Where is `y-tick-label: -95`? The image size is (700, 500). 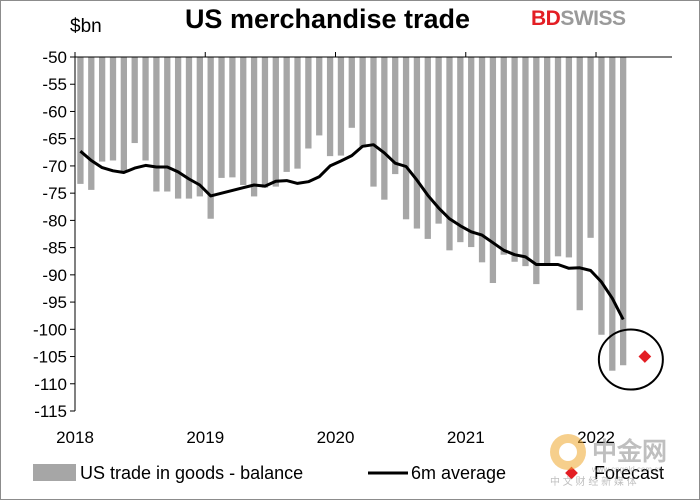 y-tick-label: -95 is located at coordinates (54, 302).